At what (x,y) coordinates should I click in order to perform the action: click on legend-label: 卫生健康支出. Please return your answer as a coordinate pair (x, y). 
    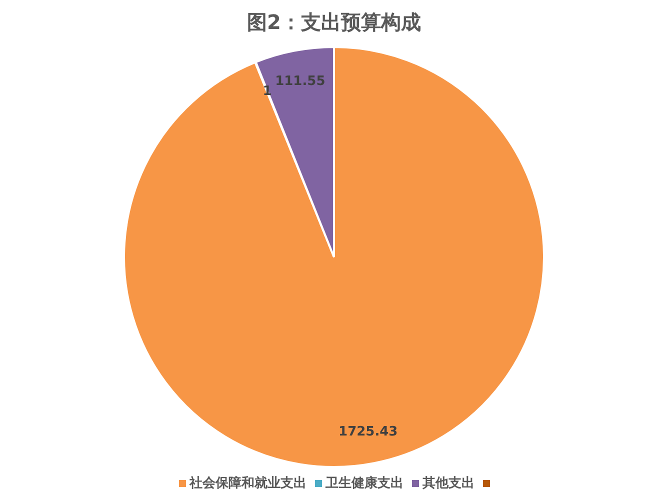
    Looking at the image, I should click on (365, 483).